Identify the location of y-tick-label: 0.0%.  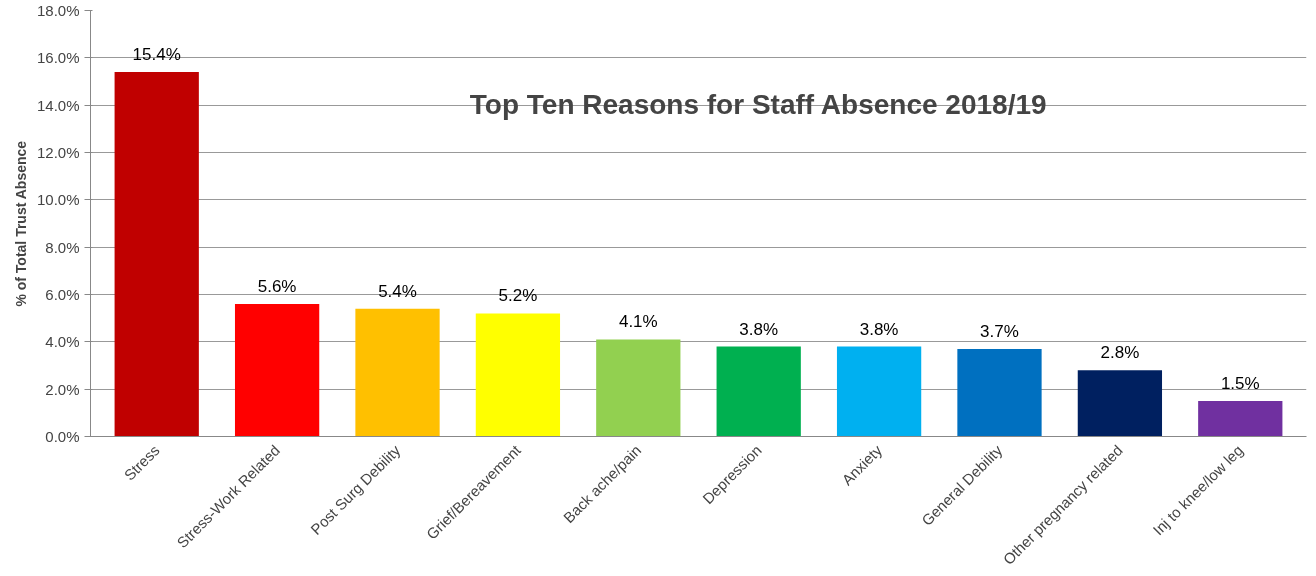
(62, 436).